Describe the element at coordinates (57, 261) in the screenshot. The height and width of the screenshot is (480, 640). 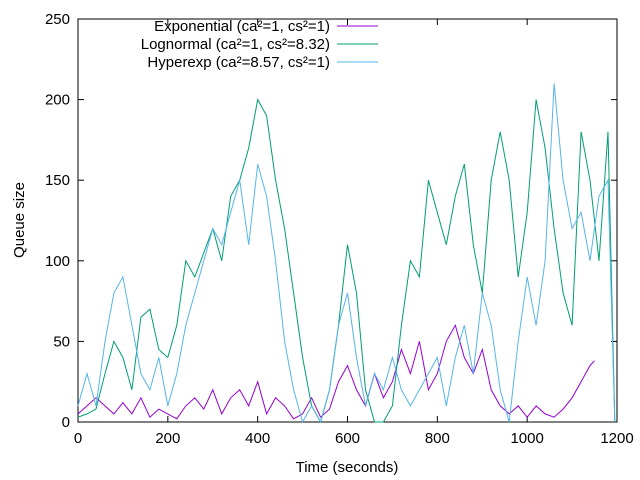
I see `y-tick-label: 100` at that location.